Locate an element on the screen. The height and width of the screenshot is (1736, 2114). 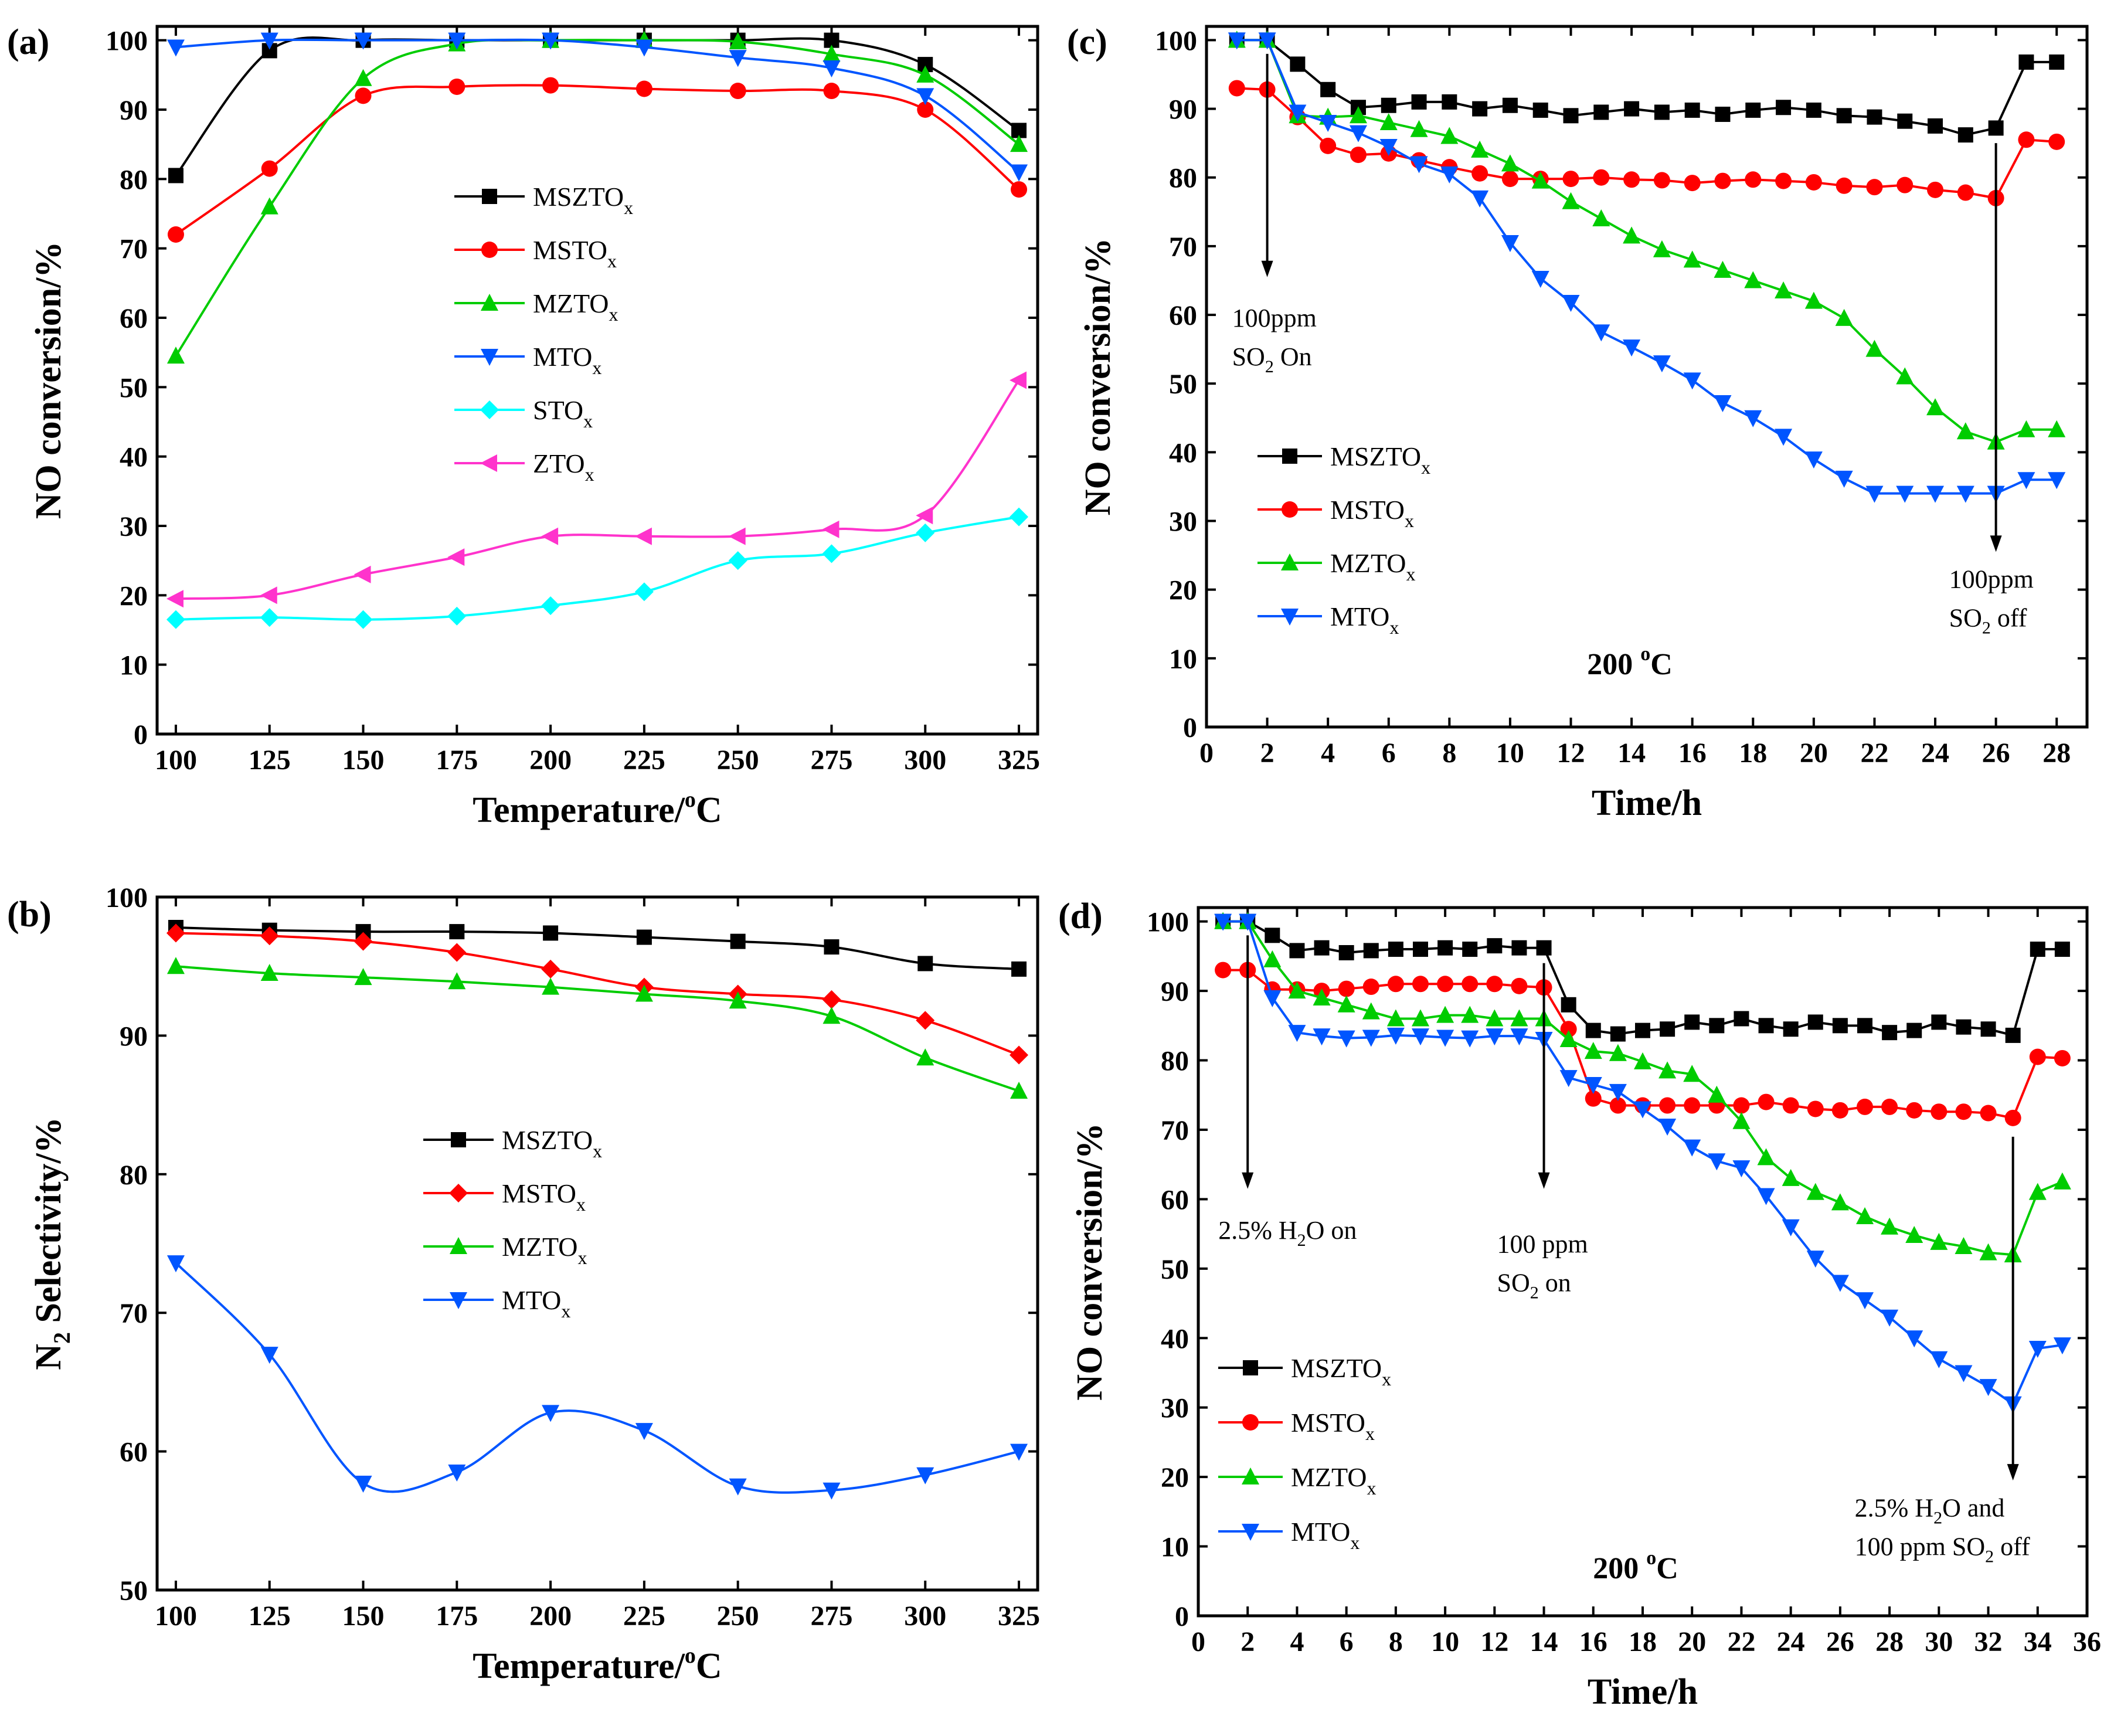
x-tick-label: 26 is located at coordinates (1840, 1641).